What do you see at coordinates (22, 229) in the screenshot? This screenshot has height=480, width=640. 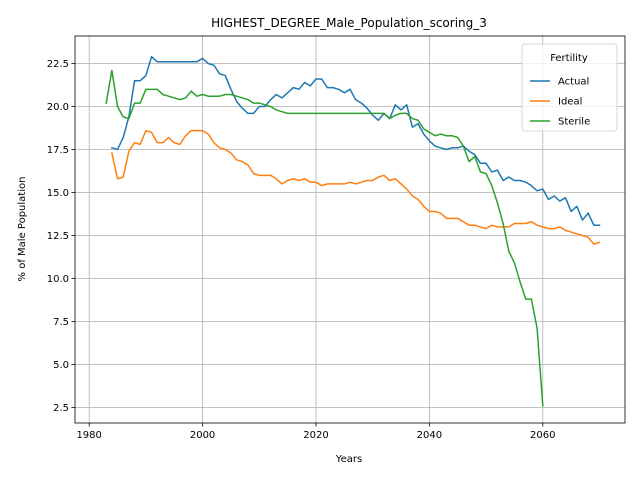 I see `y-axis-label: % of Male Population` at bounding box center [22, 229].